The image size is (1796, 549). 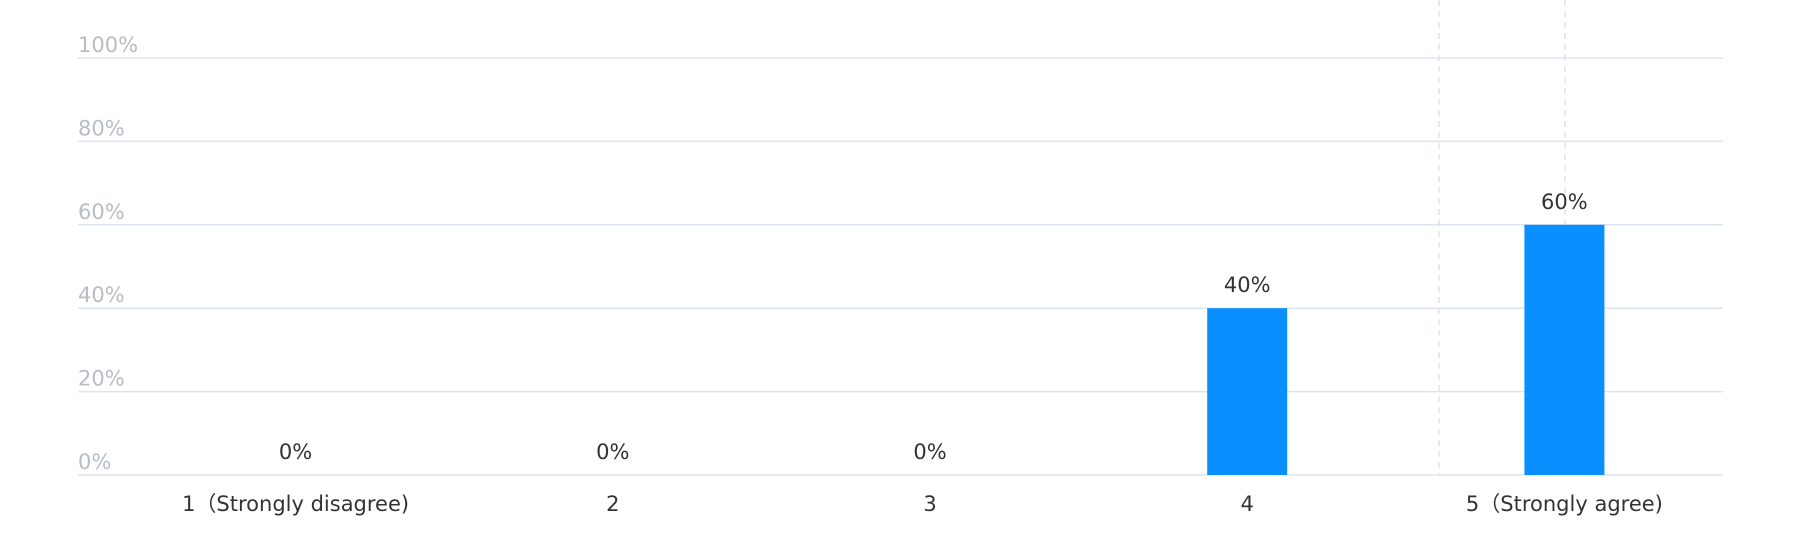 I want to click on x-tick-label: 5（Strongly agree), so click(x=1564, y=504).